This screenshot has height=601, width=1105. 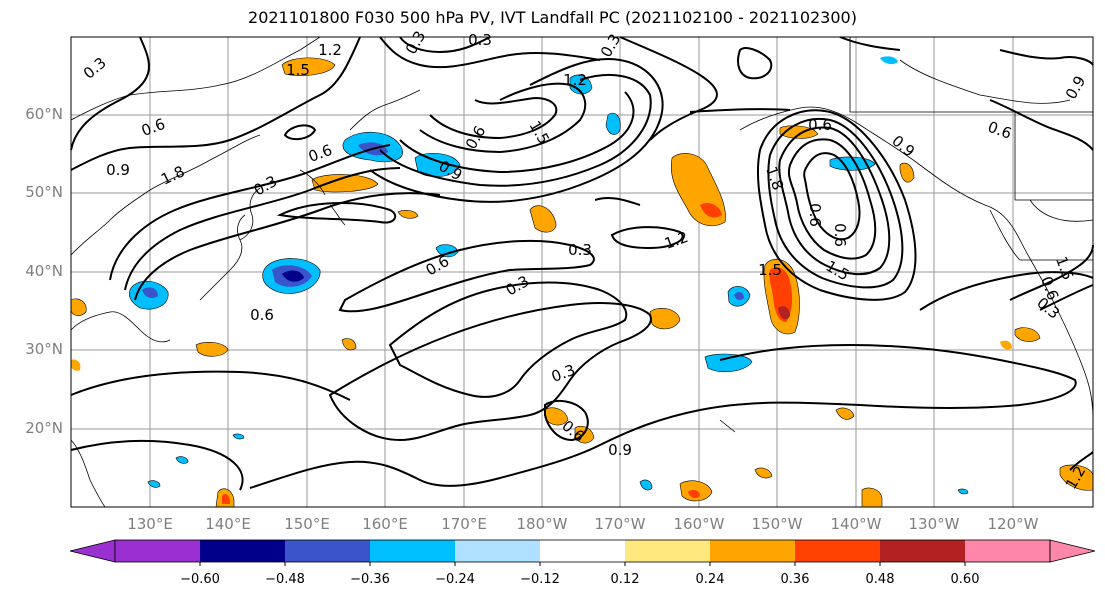 I want to click on longitude-tick-label: 130°E, so click(x=150, y=524).